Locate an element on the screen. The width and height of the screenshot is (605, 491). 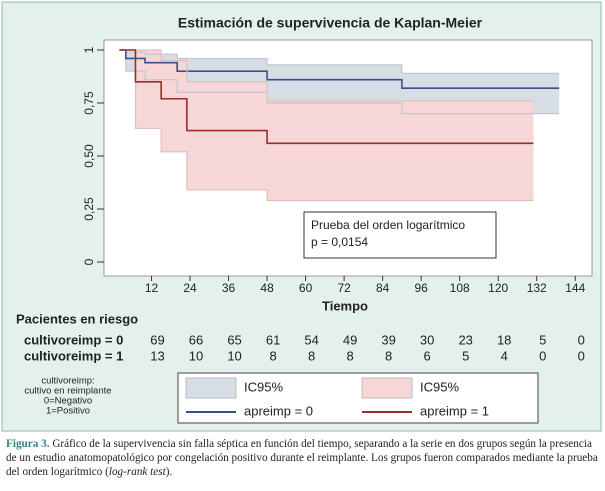
y-tick-label: 0,50 is located at coordinates (89, 156).